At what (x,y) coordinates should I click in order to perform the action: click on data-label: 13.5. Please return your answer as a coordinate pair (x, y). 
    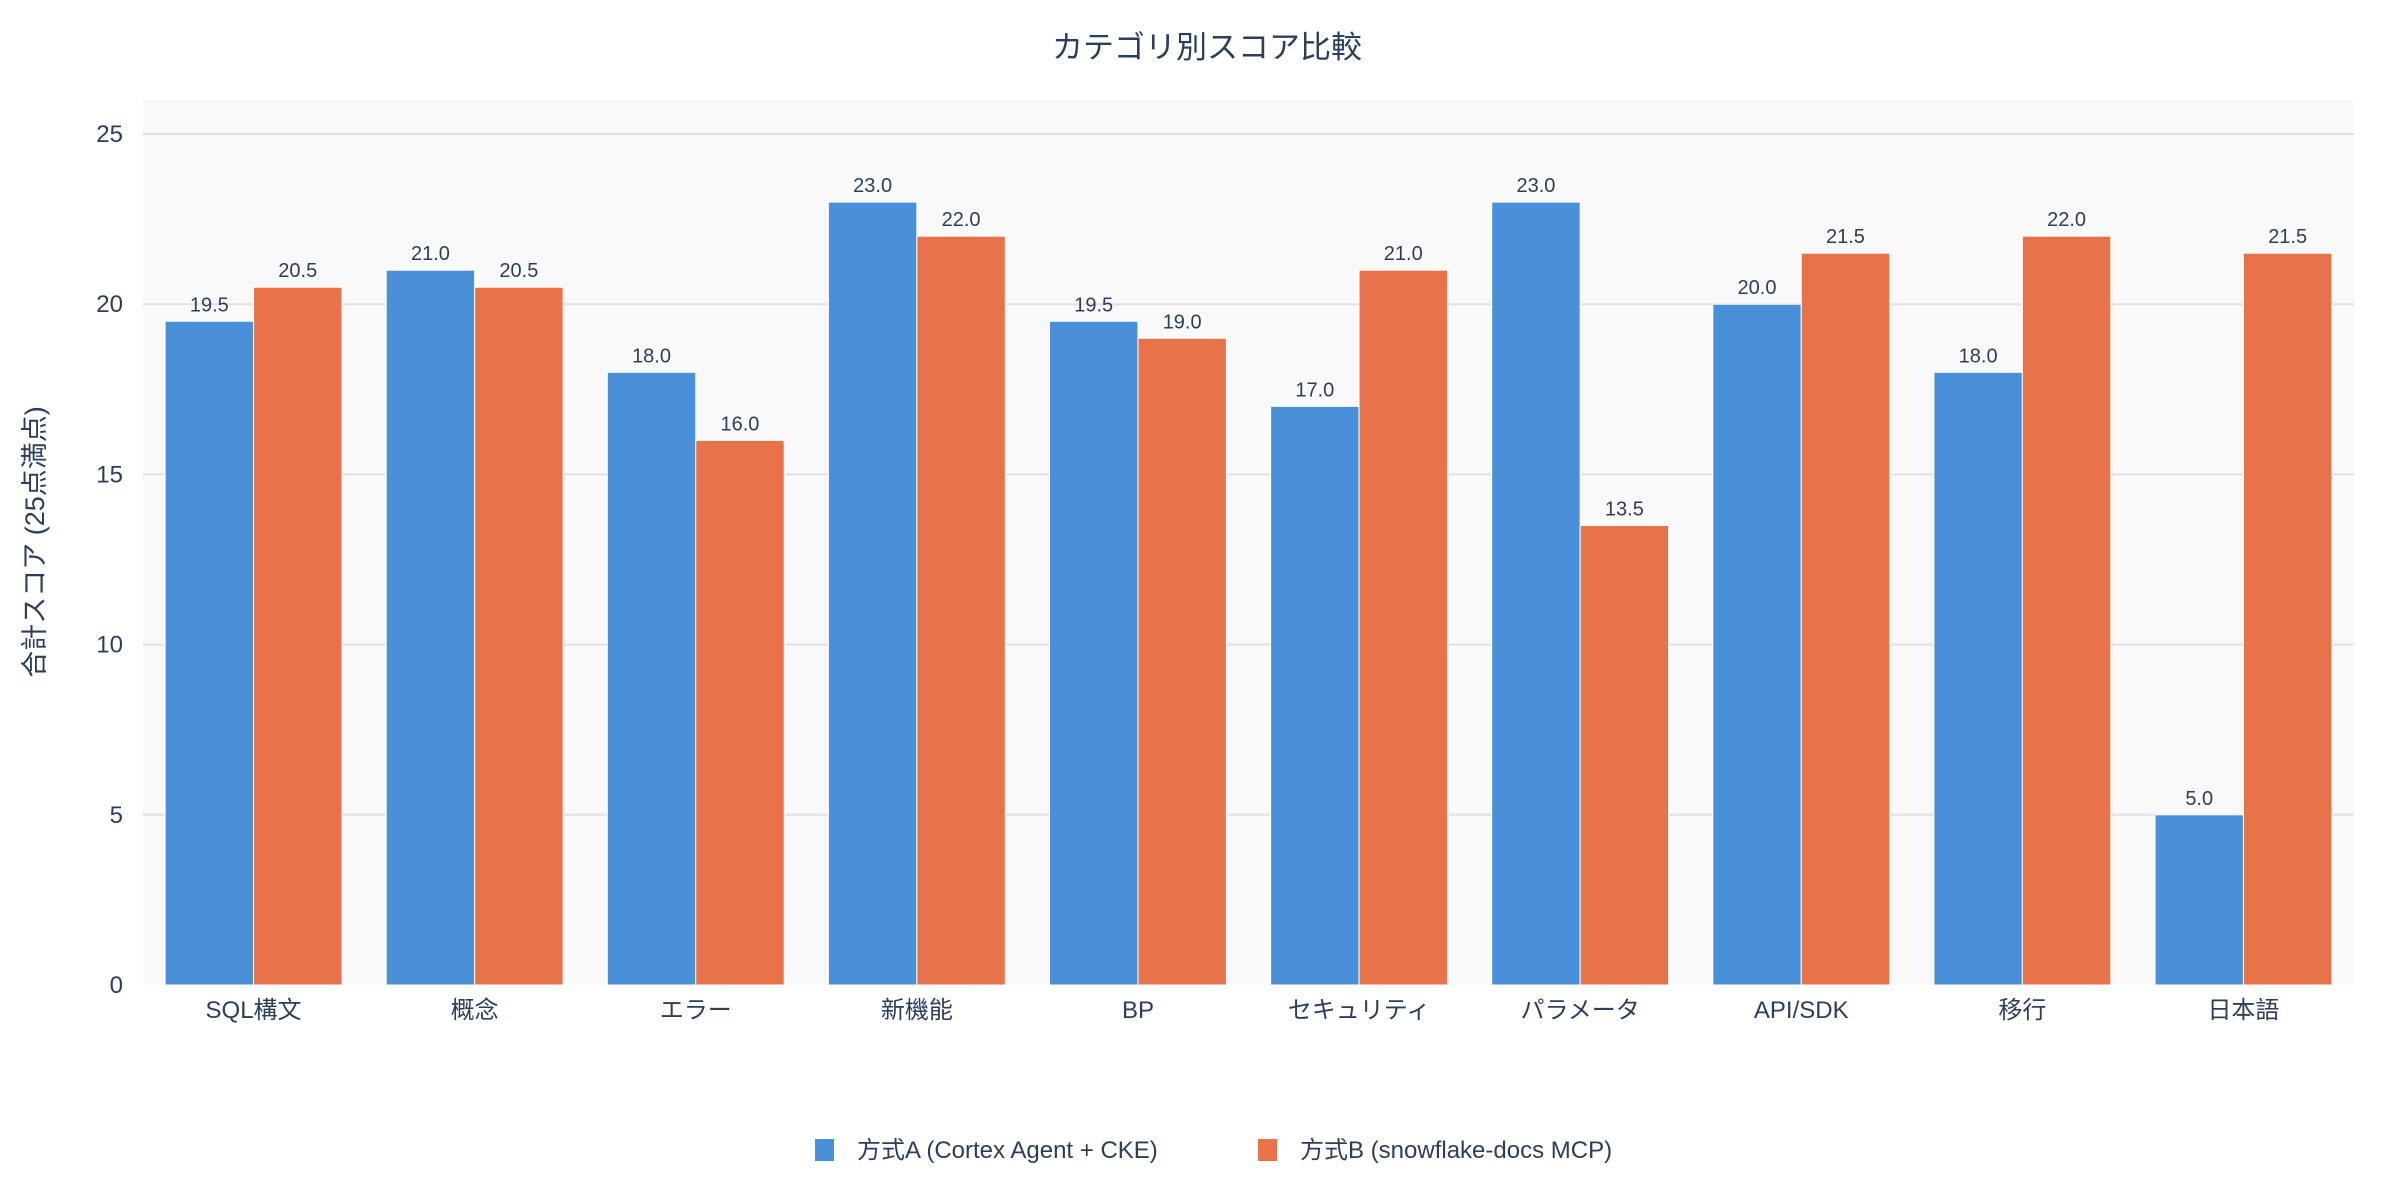
    Looking at the image, I should click on (1624, 509).